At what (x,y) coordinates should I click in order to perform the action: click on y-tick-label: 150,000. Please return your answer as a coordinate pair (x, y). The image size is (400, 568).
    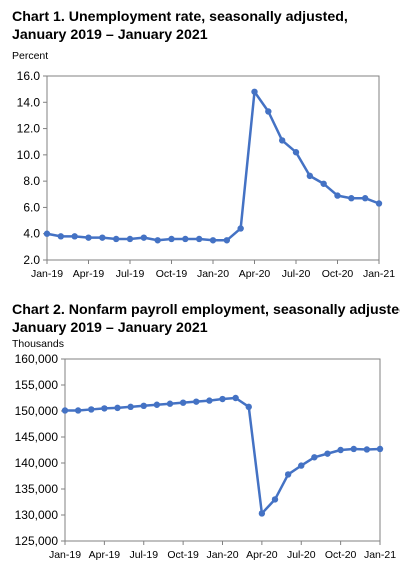
    Looking at the image, I should click on (37, 411).